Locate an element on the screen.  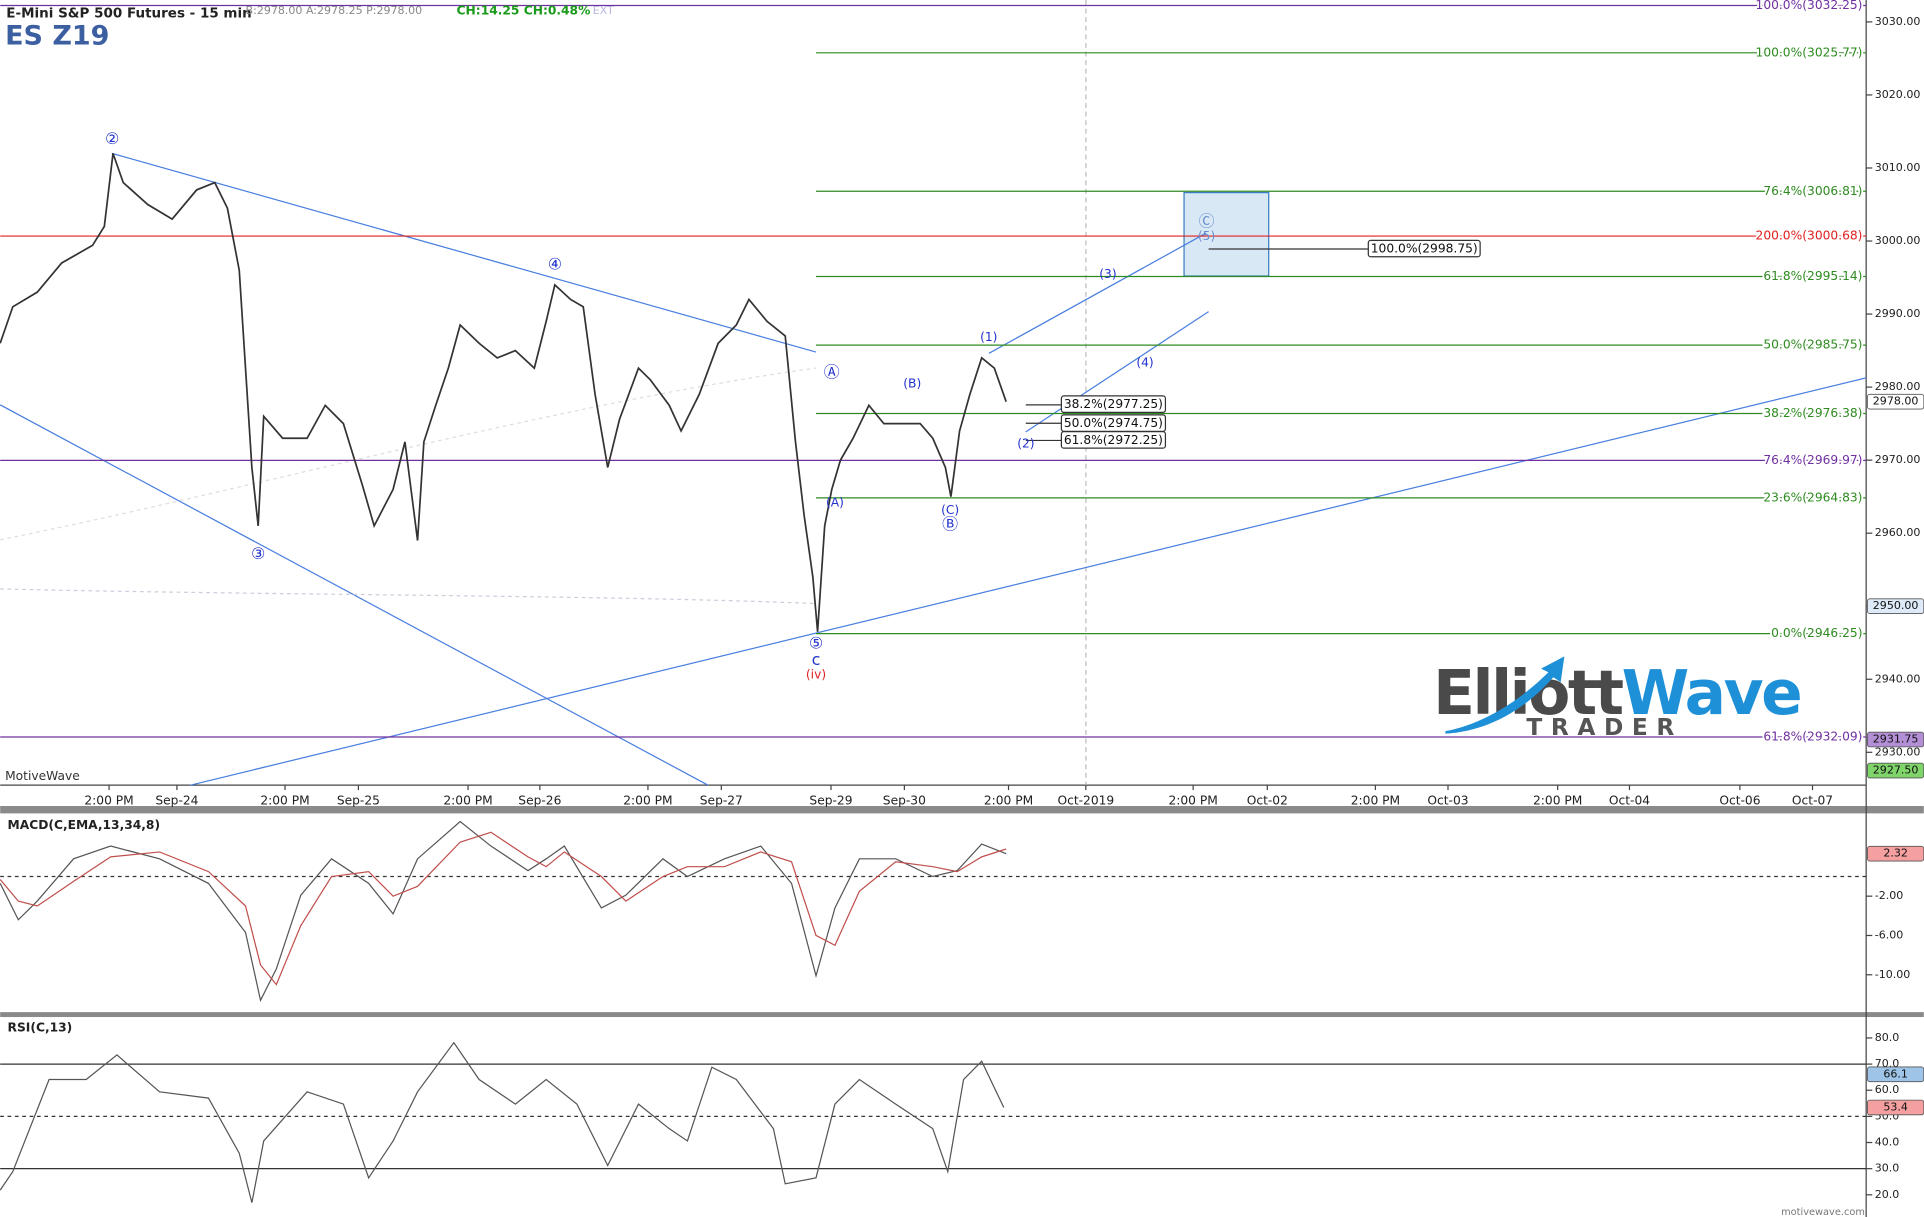
footer: motivewave.com is located at coordinates (1823, 1212).